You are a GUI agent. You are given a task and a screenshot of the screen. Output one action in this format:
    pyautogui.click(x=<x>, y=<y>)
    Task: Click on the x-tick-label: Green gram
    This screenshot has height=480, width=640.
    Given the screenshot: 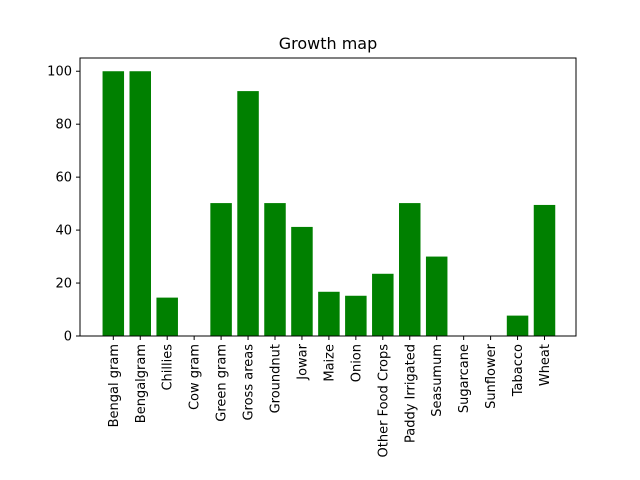 What is the action you would take?
    pyautogui.click(x=222, y=383)
    